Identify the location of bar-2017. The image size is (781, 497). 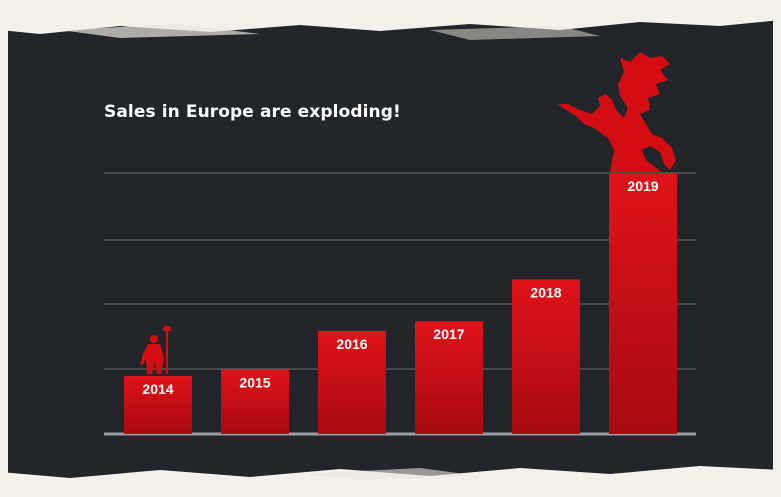
(449, 377).